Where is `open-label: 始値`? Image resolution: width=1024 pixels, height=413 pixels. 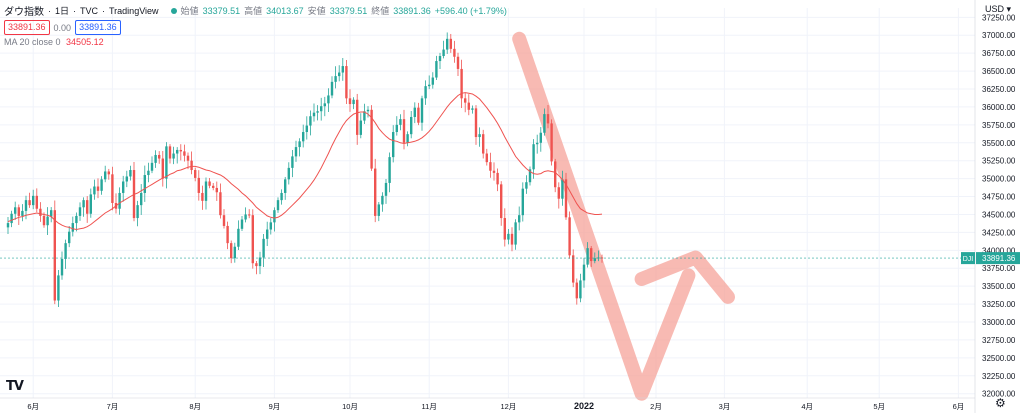
open-label: 始値 is located at coordinates (189, 11).